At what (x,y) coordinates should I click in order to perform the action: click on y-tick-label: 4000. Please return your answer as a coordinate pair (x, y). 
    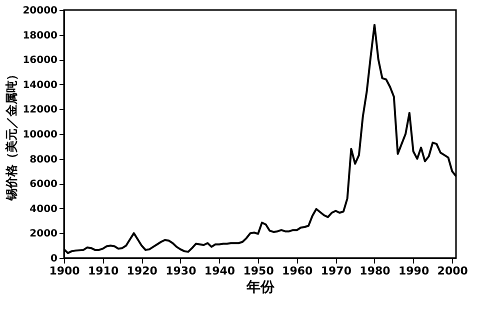
    Looking at the image, I should click on (44, 209).